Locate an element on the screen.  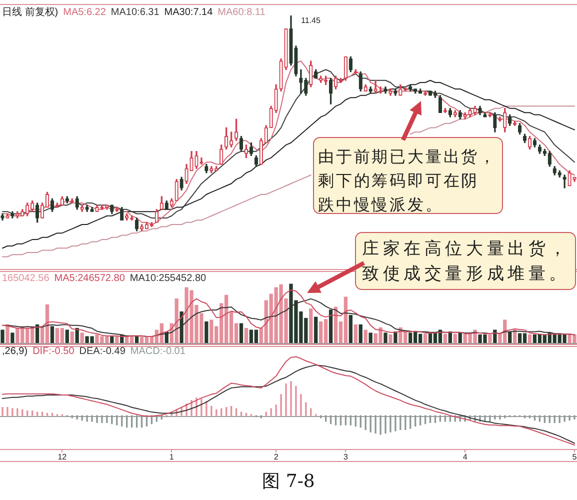
chart-title: ,26,9) is located at coordinates (15, 351).